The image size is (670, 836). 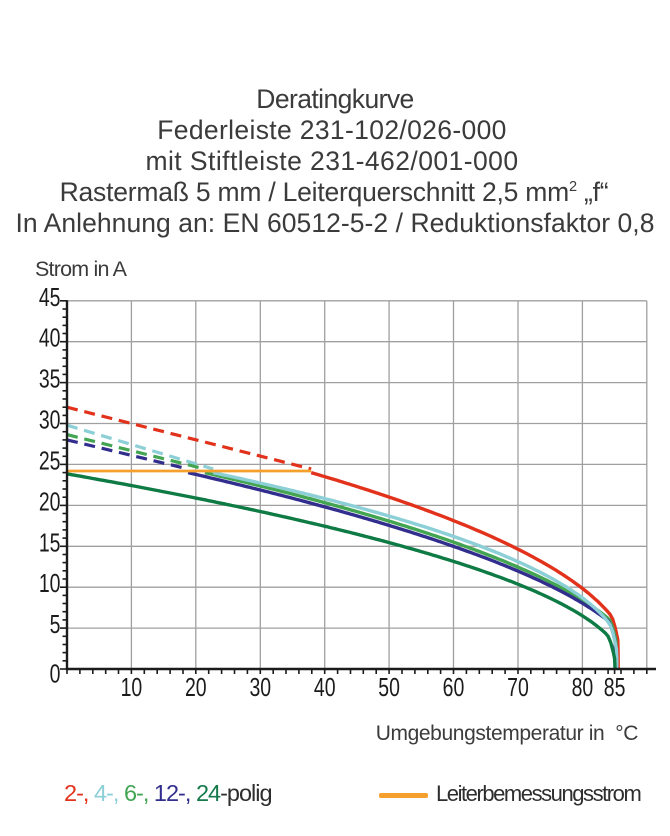 I want to click on svg-text: 70, so click(x=518, y=687).